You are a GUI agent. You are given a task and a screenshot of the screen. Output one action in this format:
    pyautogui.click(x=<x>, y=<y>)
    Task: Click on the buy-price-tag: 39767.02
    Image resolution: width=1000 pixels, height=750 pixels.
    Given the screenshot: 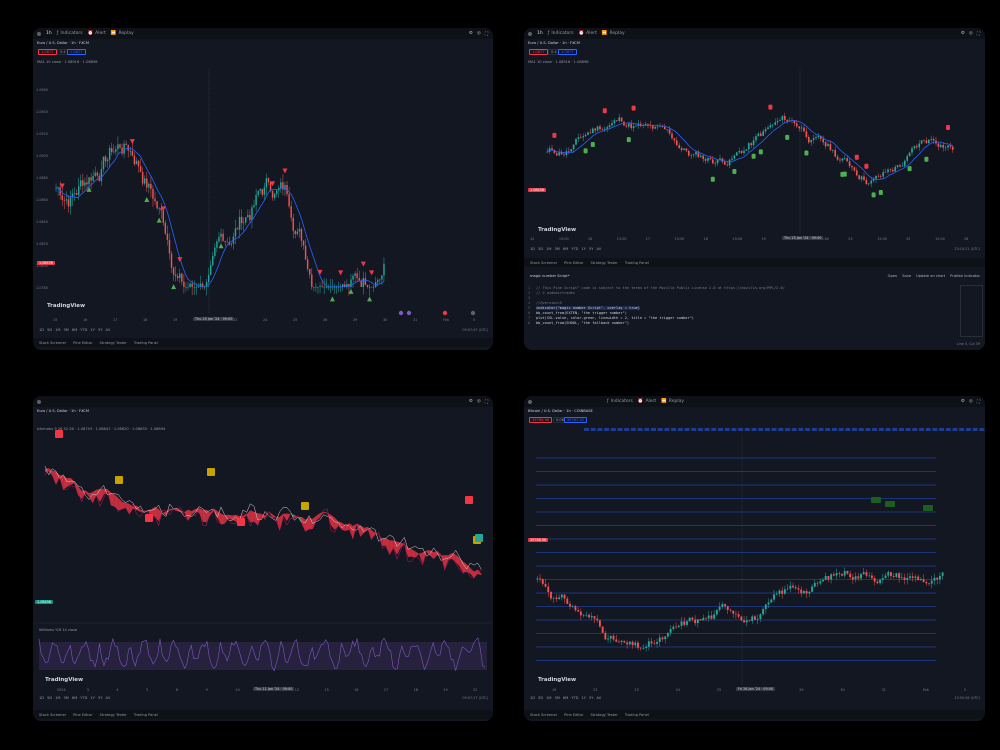 What is the action you would take?
    pyautogui.click(x=576, y=420)
    